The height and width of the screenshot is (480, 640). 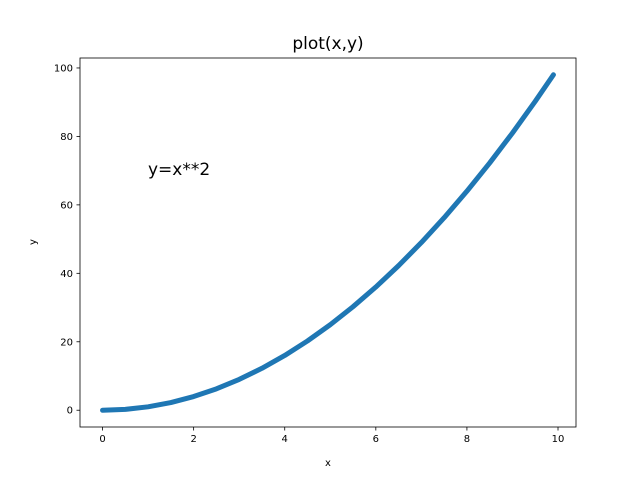 I want to click on x-tick-label: 2, so click(x=193, y=439).